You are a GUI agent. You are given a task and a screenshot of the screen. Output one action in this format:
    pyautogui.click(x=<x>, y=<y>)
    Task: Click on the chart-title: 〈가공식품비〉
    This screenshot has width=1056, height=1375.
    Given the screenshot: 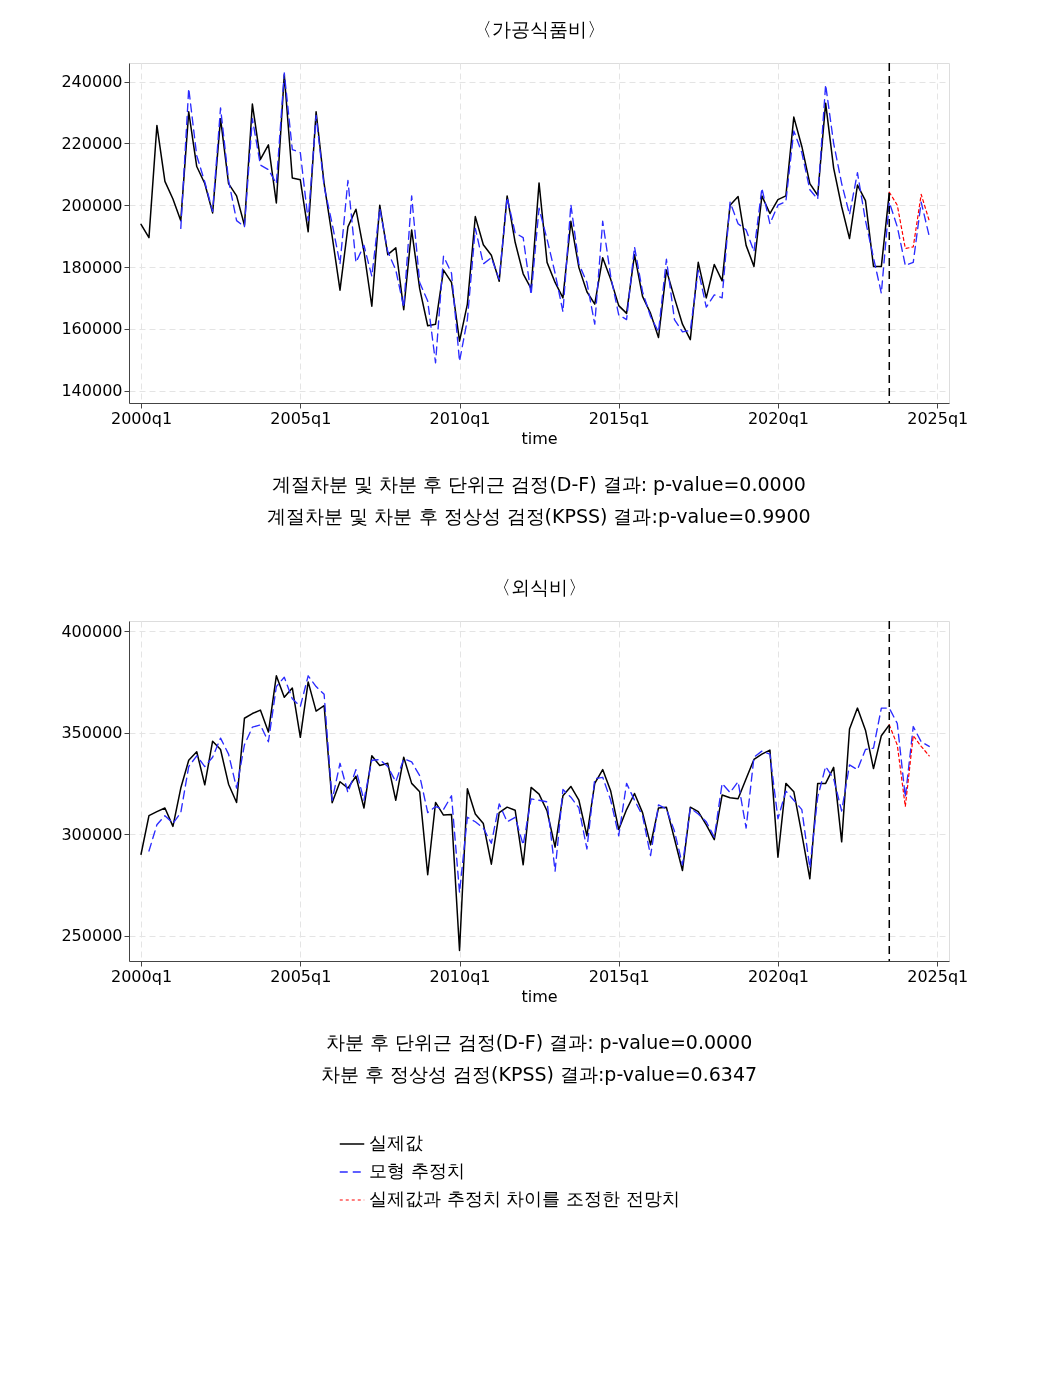 What is the action you would take?
    pyautogui.click(x=539, y=29)
    